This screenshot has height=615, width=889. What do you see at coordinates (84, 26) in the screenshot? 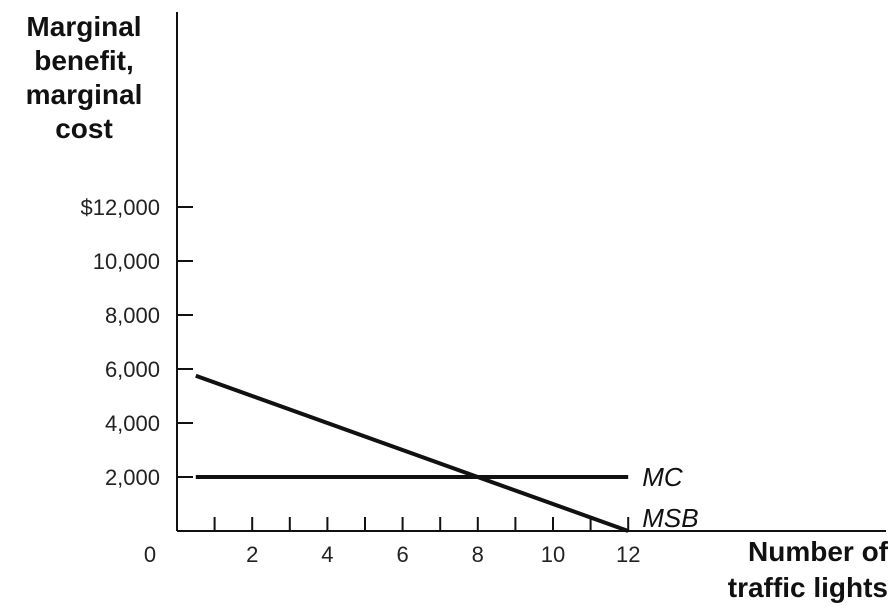
I see `y-axis-title-line: Marginal` at bounding box center [84, 26].